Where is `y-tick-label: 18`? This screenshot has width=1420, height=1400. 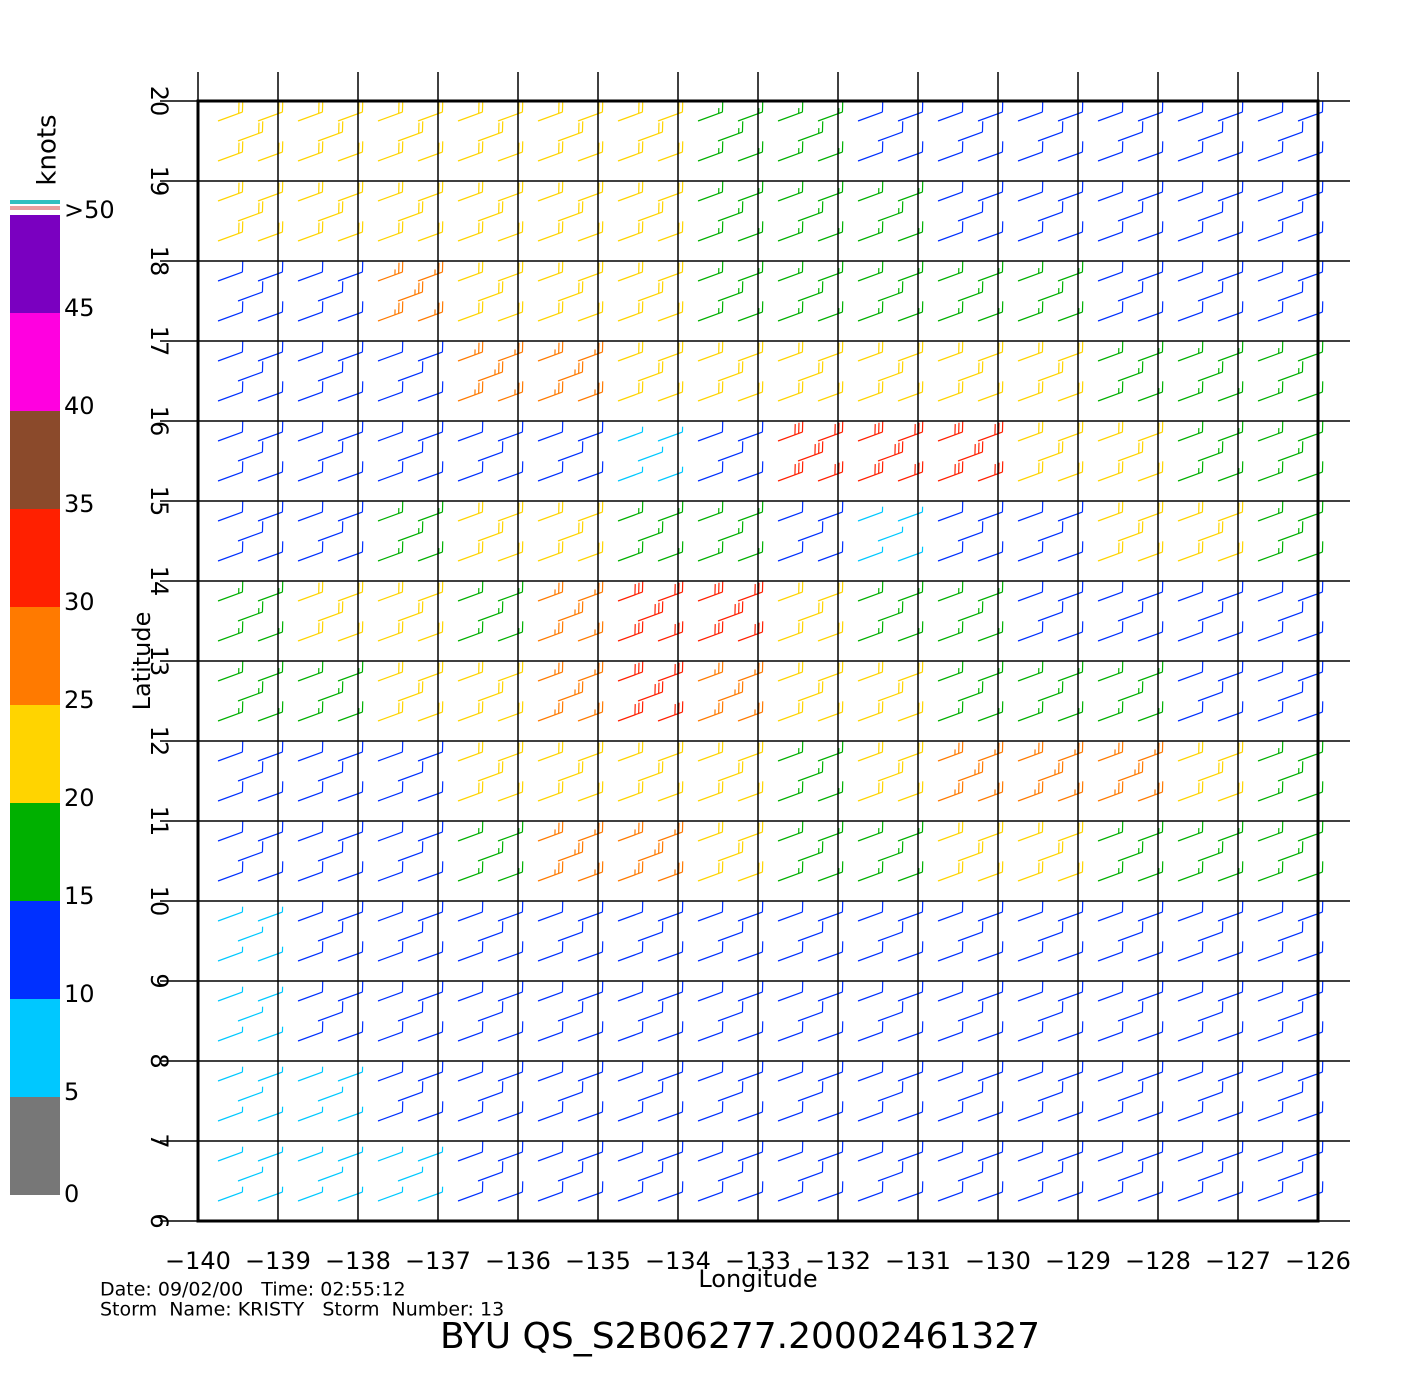
y-tick-label: 18 is located at coordinates (159, 261).